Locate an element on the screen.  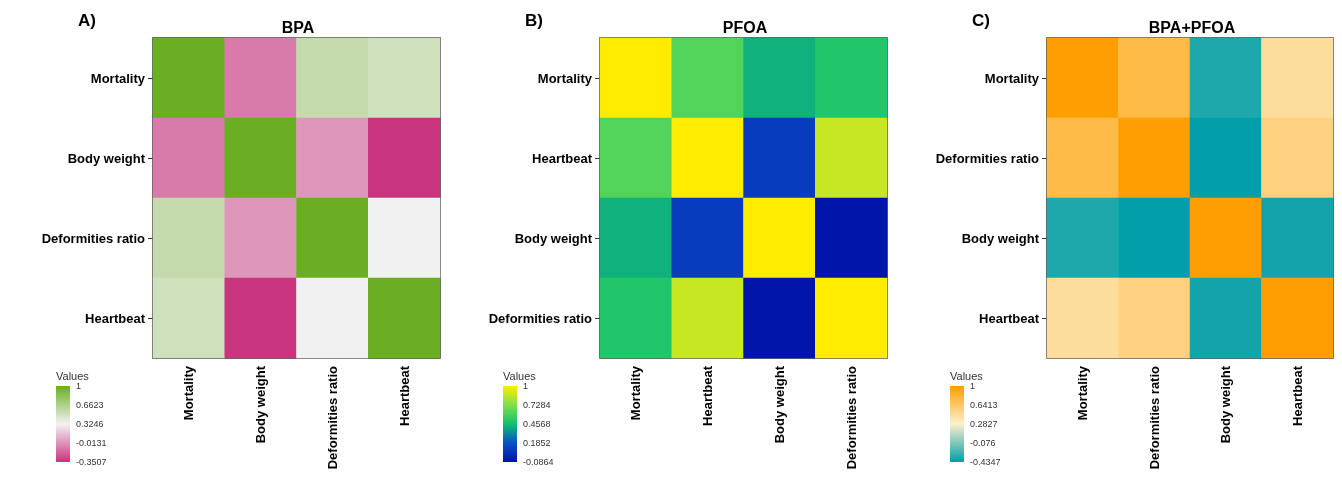
color-bar-label: 0.2827 is located at coordinates (984, 424).